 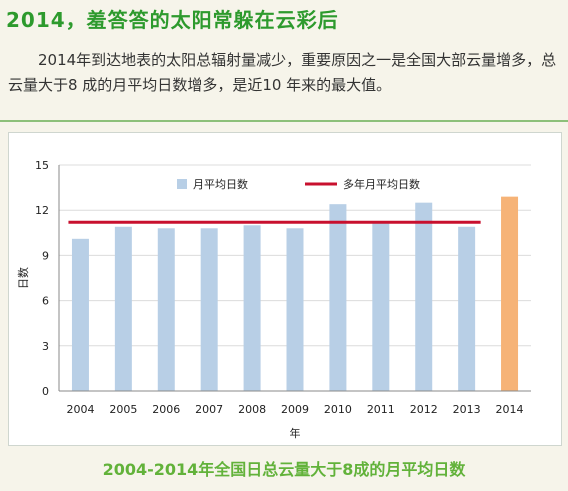 I want to click on x-tick-label: 2008, so click(x=252, y=409).